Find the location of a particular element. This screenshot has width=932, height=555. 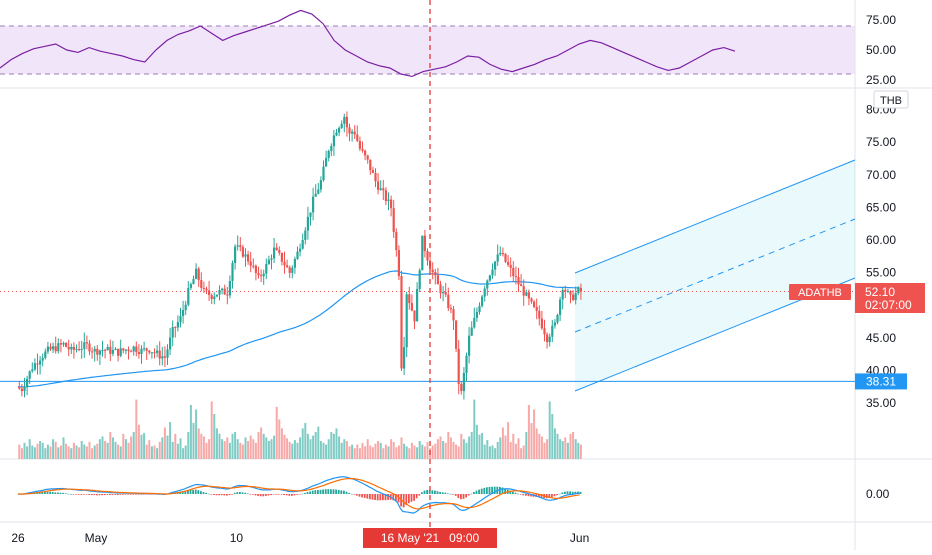

time-axis: 26May1024Jun is located at coordinates (300, 538).